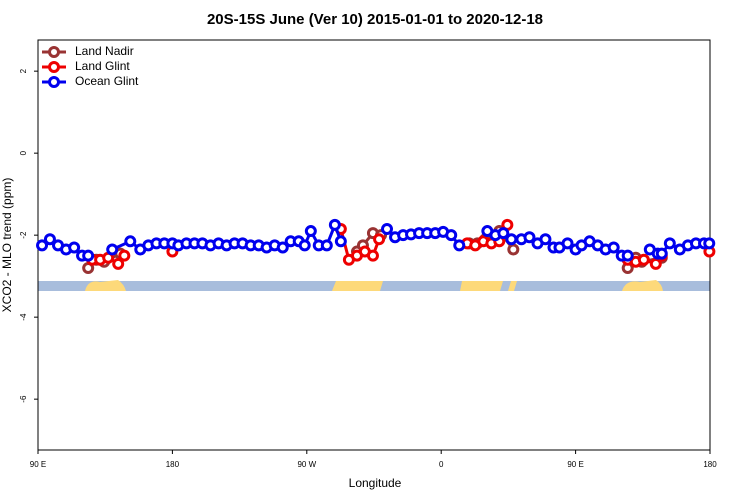 Image resolution: width=750 pixels, height=500 pixels. Describe the element at coordinates (104, 51) in the screenshot. I see `legend-label: Land Nadir` at that location.